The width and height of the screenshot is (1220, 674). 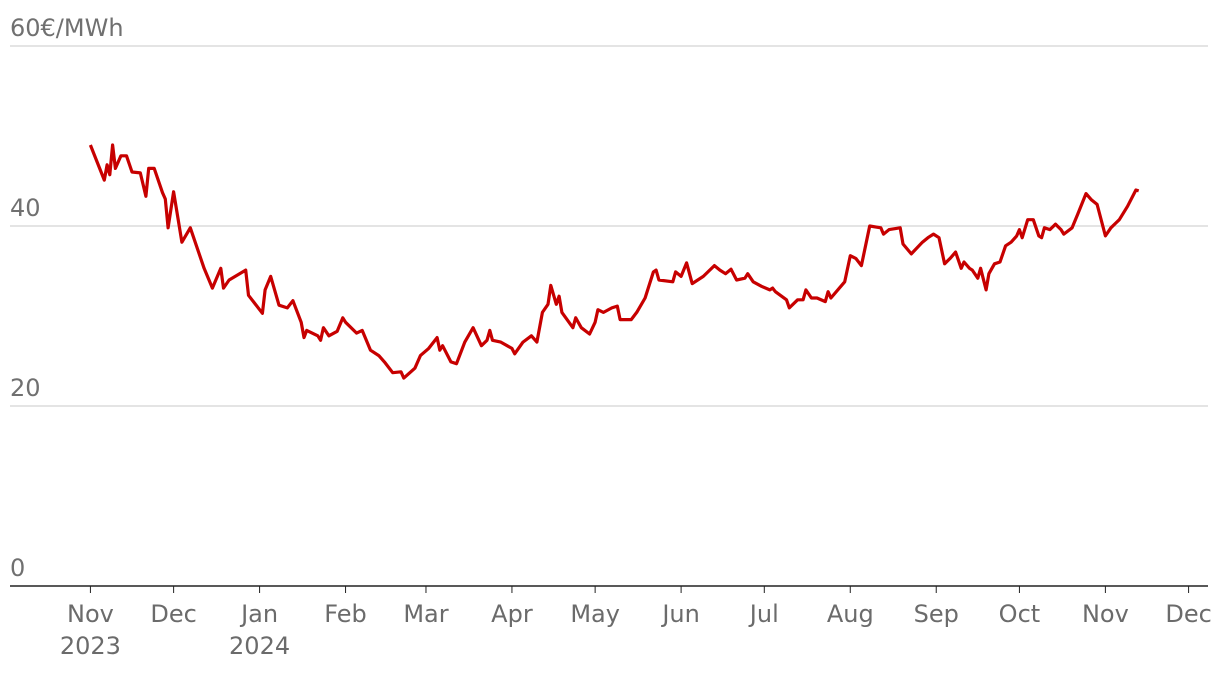 What do you see at coordinates (936, 614) in the screenshot?
I see `x-tick-label: Sep` at bounding box center [936, 614].